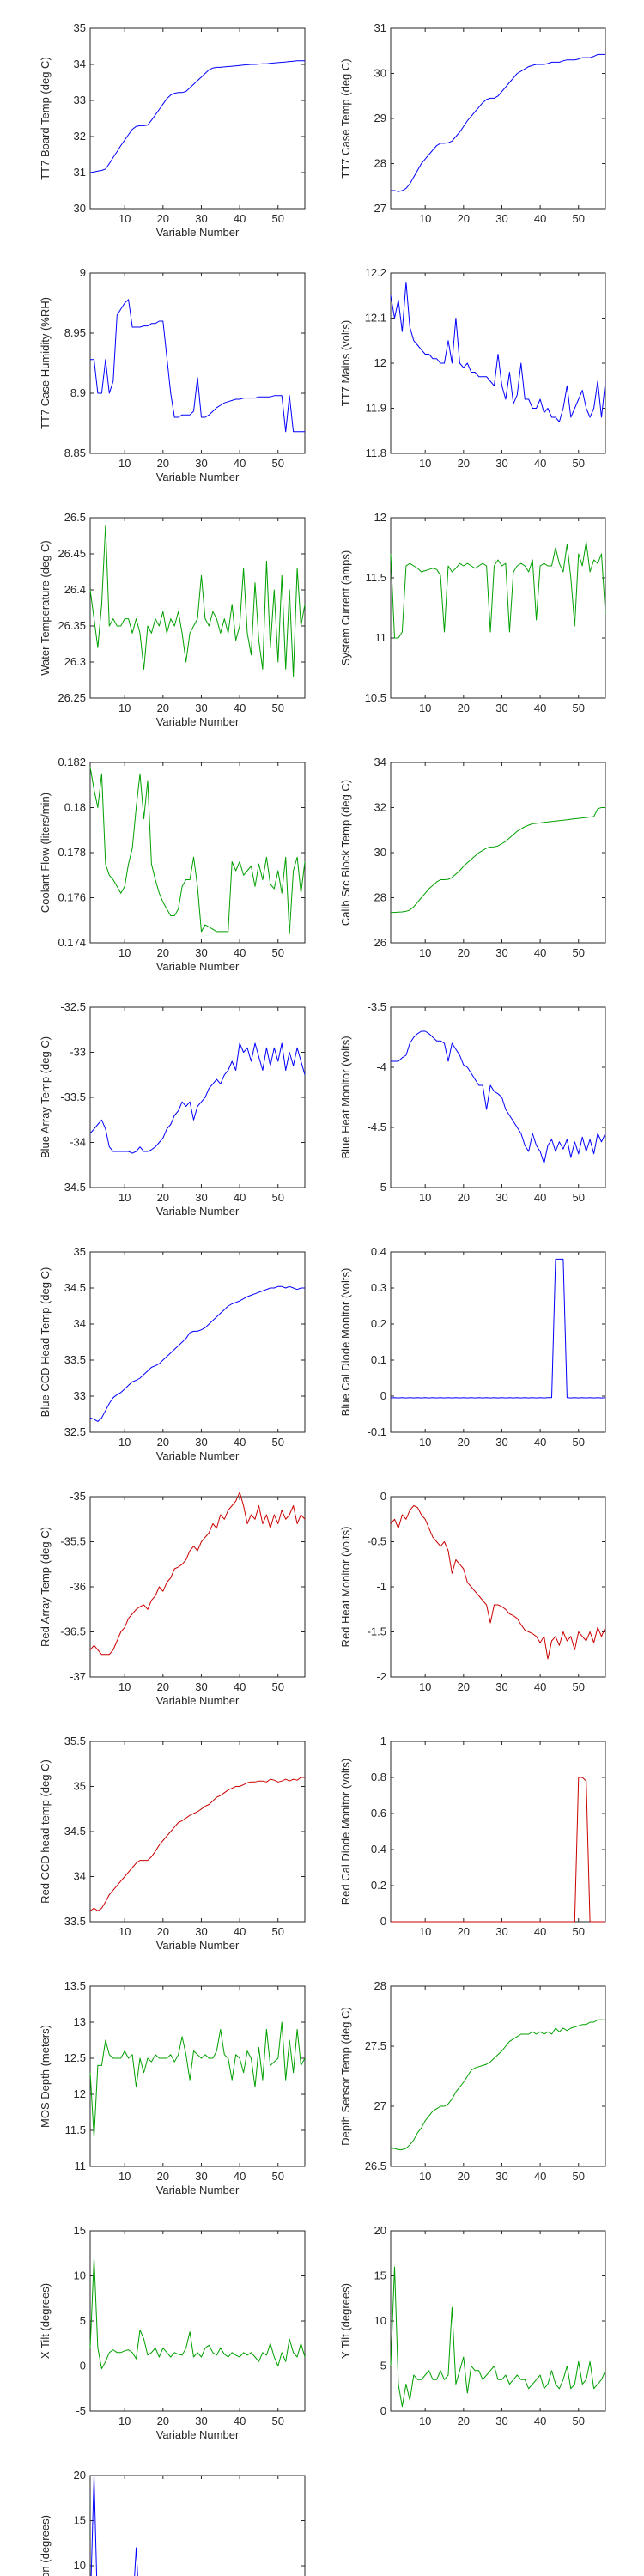 This screenshot has width=644, height=2576. I want to click on y-tick-label: -1.5, so click(377, 1631).